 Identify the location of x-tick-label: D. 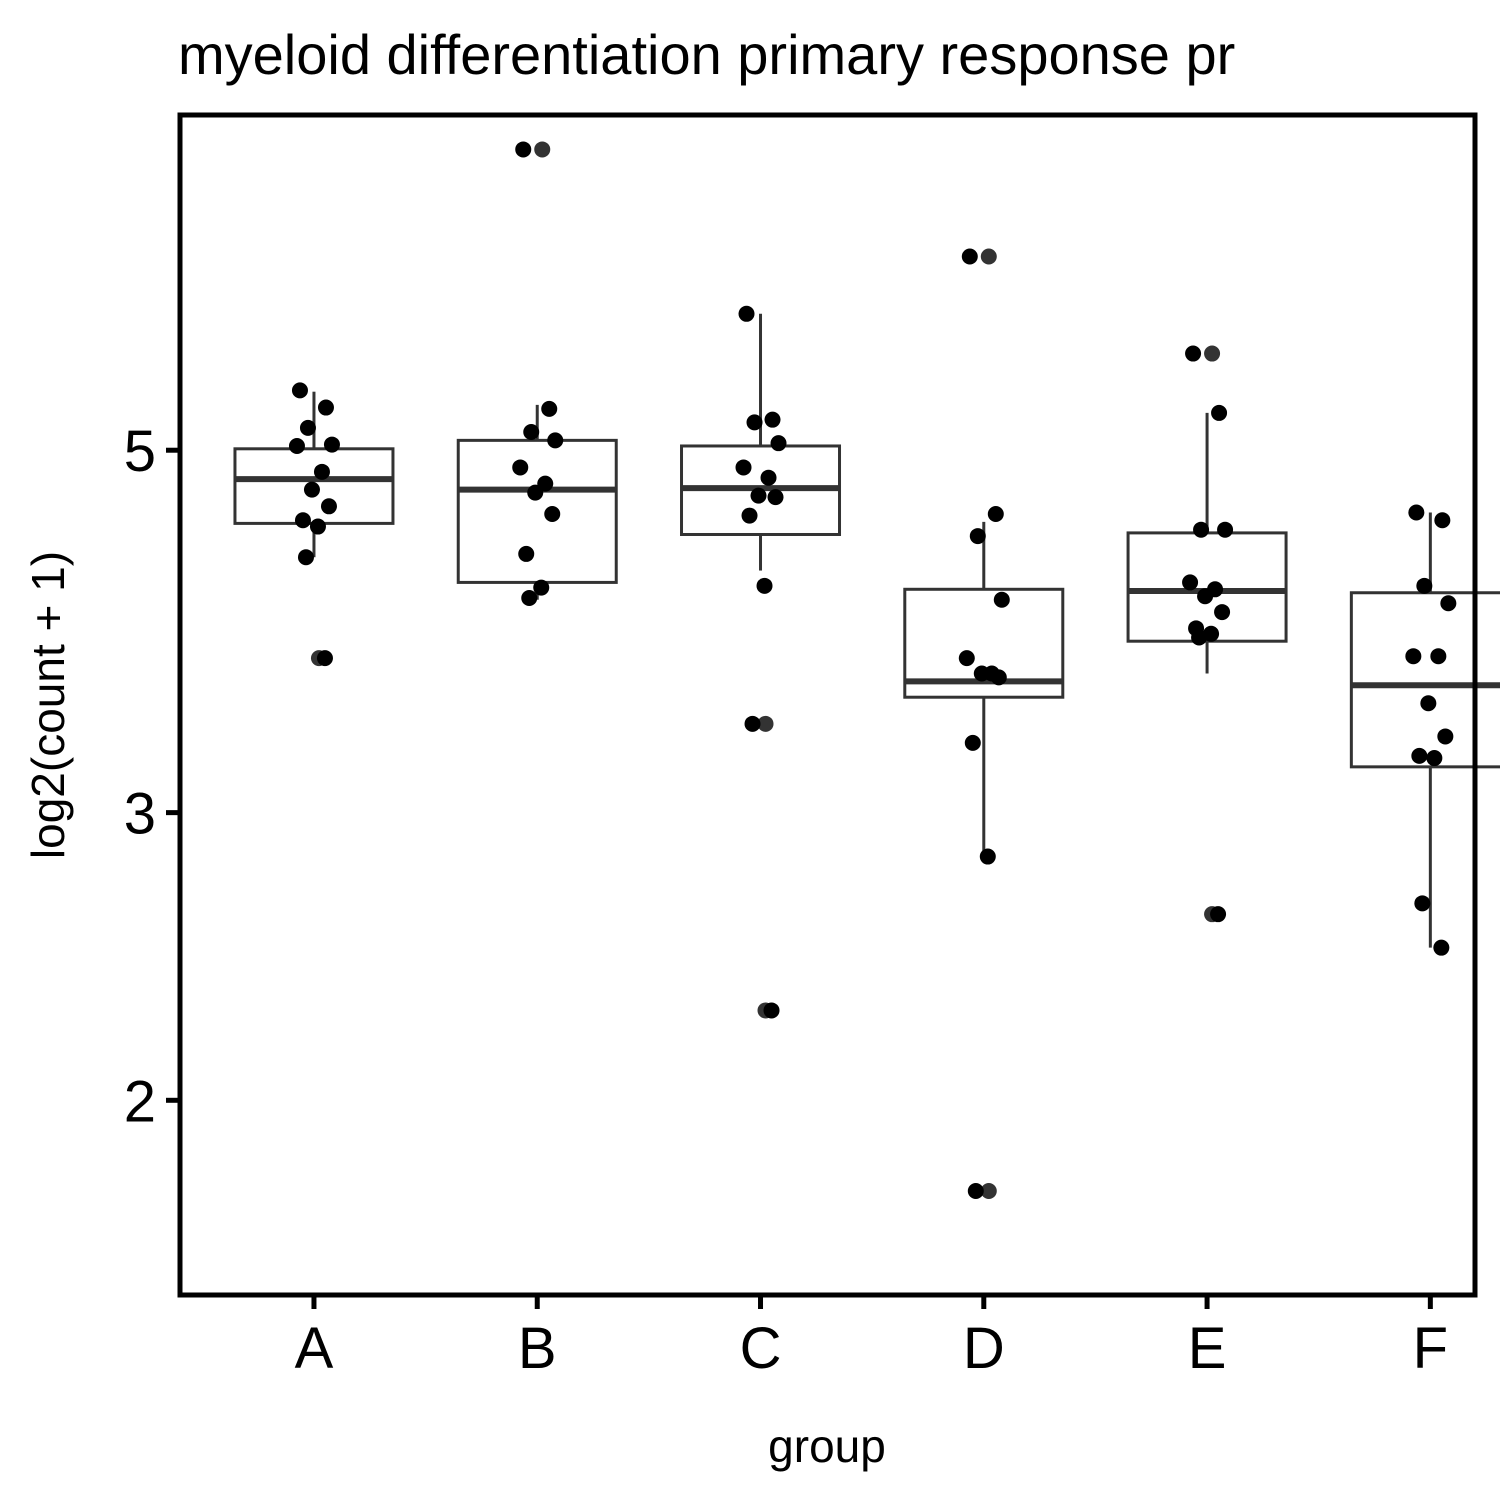
(984, 1348).